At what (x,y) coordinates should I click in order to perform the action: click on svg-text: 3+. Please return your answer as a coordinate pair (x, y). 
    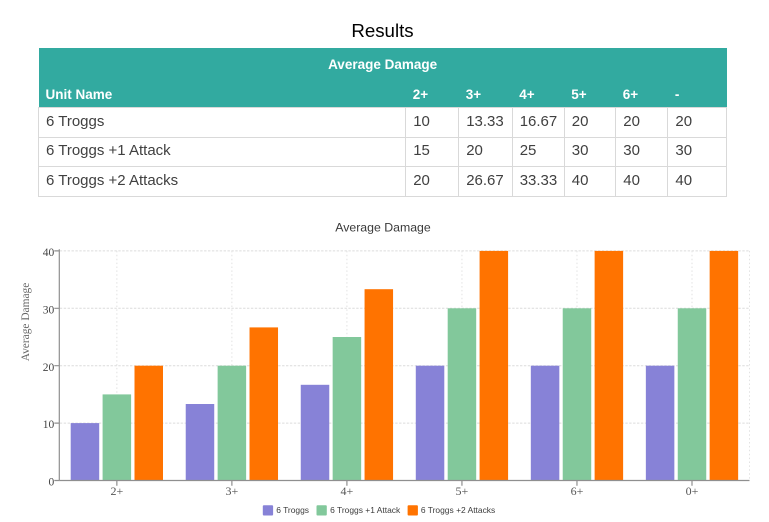
    Looking at the image, I should click on (231, 491).